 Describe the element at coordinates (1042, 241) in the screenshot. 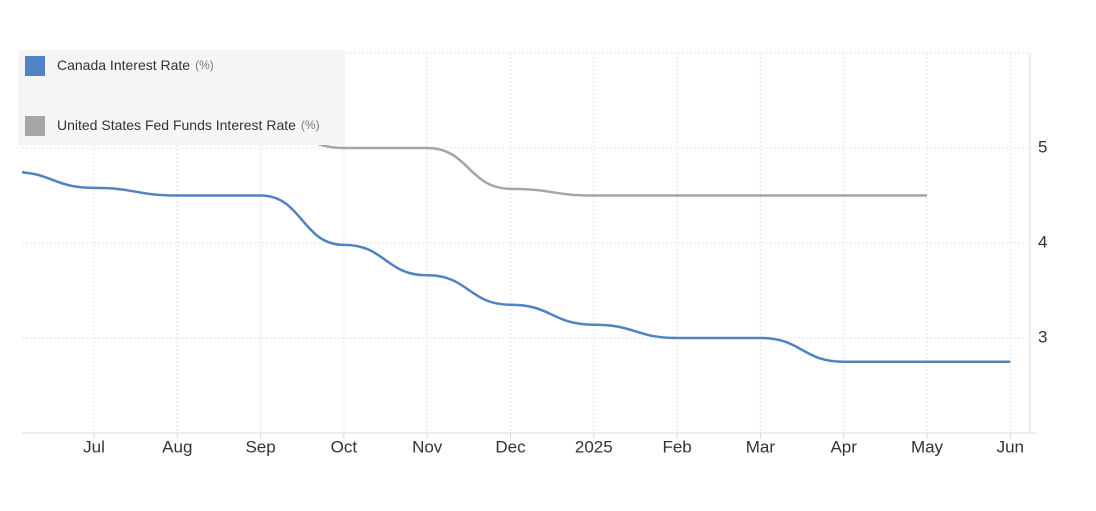

I see `y-tick-label: 4` at that location.